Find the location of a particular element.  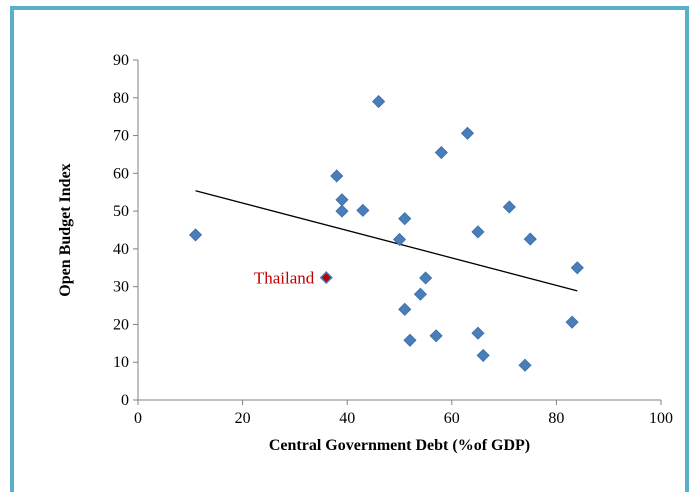

x-tick-label: 100 is located at coordinates (661, 418).